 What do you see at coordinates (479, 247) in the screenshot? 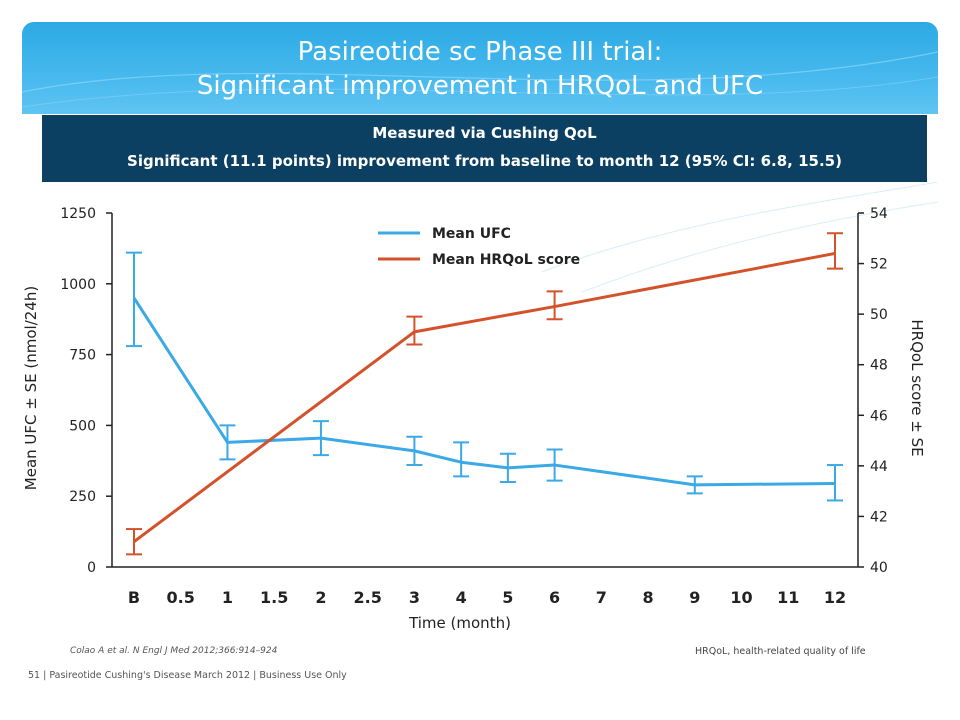
I see `chart-legend: Mean UFC Mean HRQoL score` at bounding box center [479, 247].